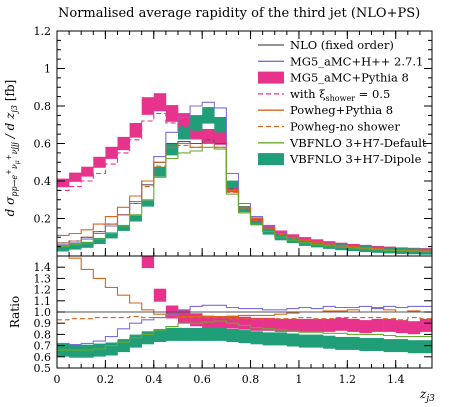 The height and width of the screenshot is (407, 450). Describe the element at coordinates (43, 278) in the screenshot. I see `ratio-y-tick-label: 1.3` at that location.